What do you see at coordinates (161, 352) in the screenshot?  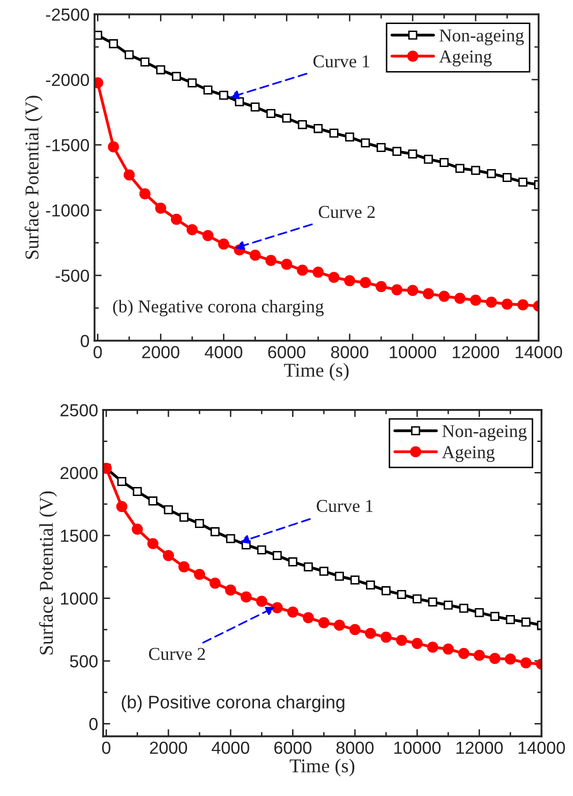 I see `x-tick-label: 2000` at bounding box center [161, 352].